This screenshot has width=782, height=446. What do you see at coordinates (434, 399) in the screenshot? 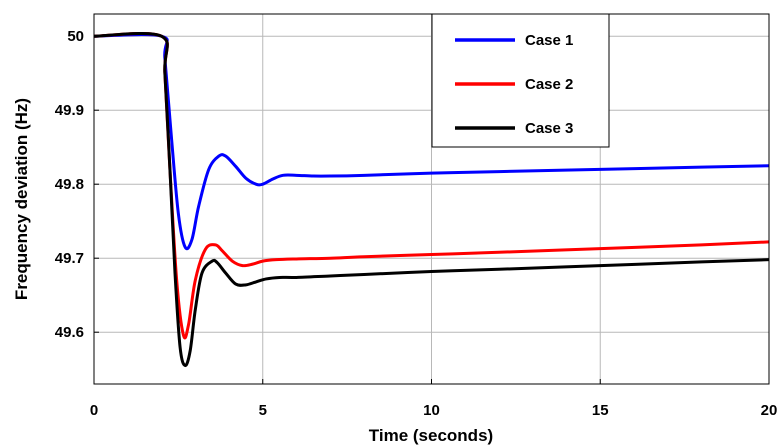
I see `x-axis-ticks: 0 5 10 15 20` at bounding box center [434, 399].